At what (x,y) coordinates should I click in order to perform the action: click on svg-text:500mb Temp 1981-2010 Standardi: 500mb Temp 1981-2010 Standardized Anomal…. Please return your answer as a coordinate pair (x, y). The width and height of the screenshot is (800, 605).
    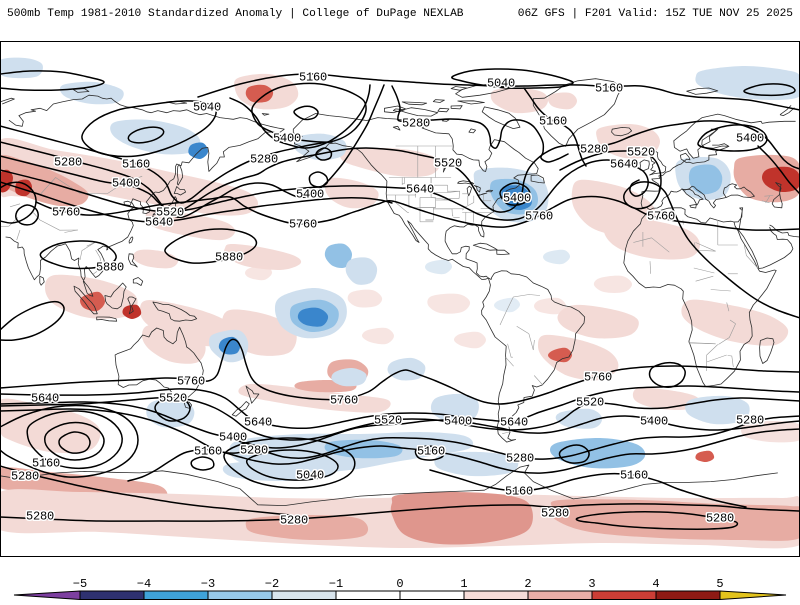
    Looking at the image, I should click on (235, 14).